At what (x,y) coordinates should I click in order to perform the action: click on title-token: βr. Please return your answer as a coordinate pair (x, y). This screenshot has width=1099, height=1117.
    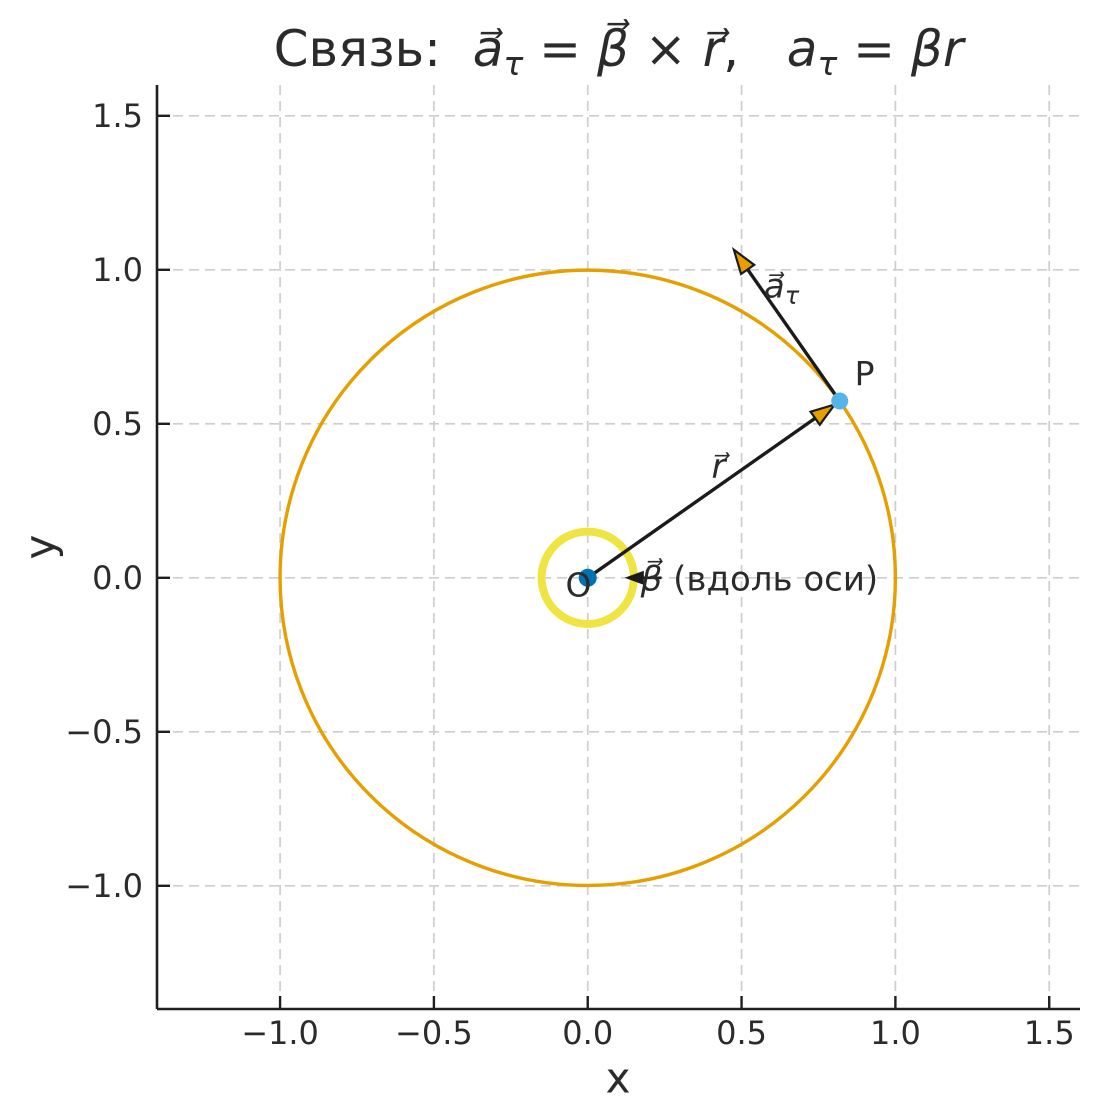
    Looking at the image, I should click on (937, 49).